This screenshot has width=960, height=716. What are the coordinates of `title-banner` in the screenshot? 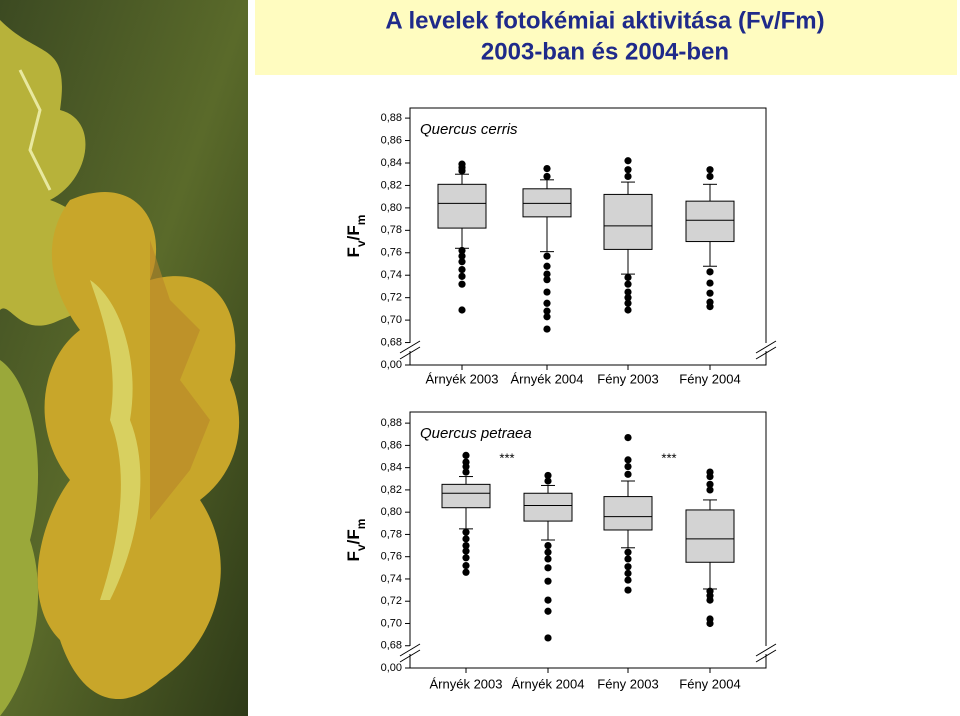 It's located at (606, 37).